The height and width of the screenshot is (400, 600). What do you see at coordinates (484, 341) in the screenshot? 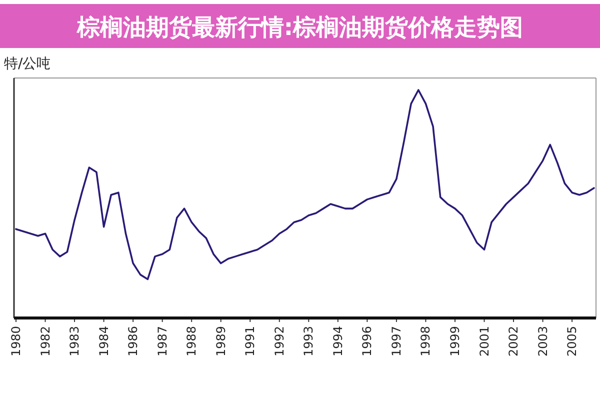
I see `x-tick-label: 2001` at bounding box center [484, 341].